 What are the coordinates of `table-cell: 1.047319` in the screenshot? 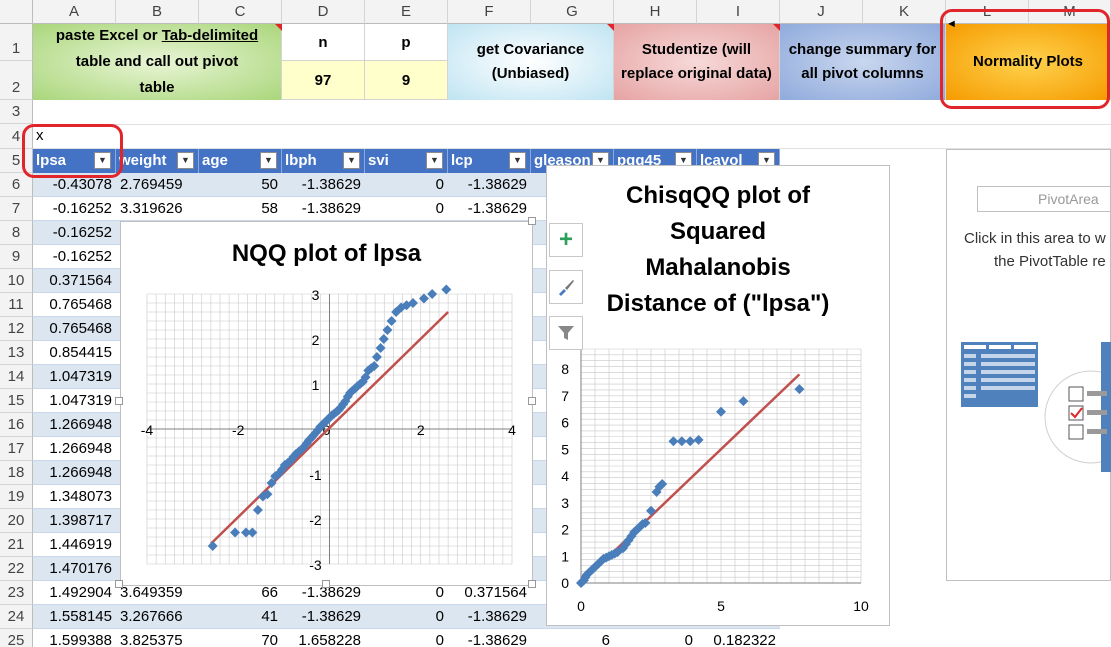 It's located at (80, 376).